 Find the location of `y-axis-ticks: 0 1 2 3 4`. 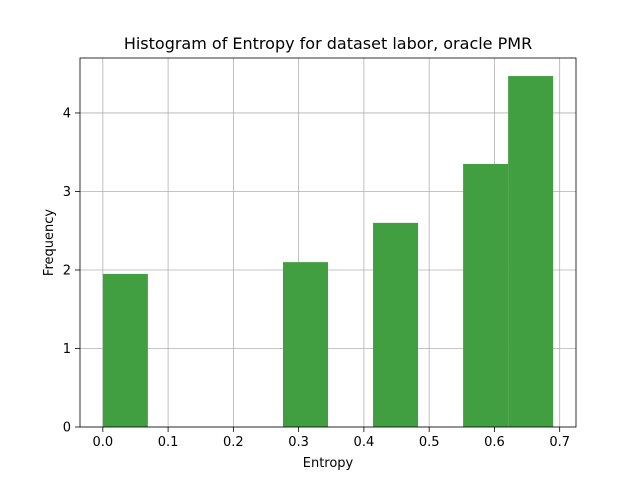

y-axis-ticks: 0 1 2 3 4 is located at coordinates (71, 271).